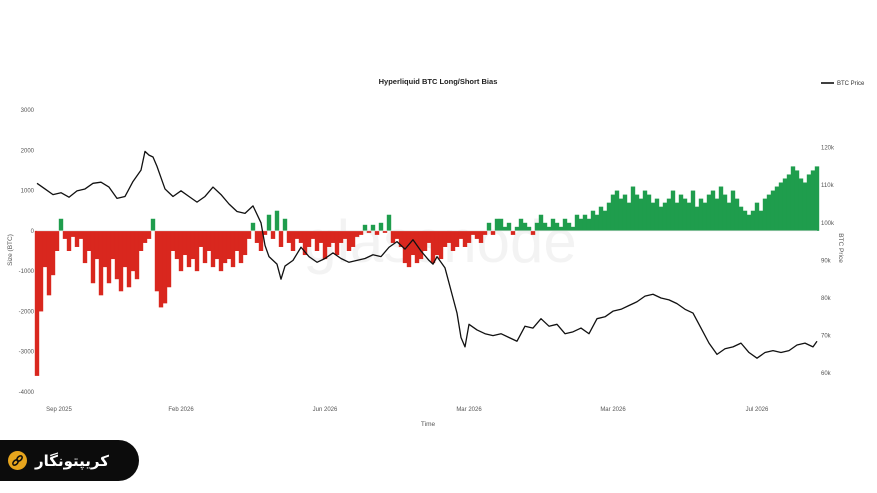 Image resolution: width=877 pixels, height=493 pixels. What do you see at coordinates (851, 84) in the screenshot?
I see `legend-label: BTC Price` at bounding box center [851, 84].